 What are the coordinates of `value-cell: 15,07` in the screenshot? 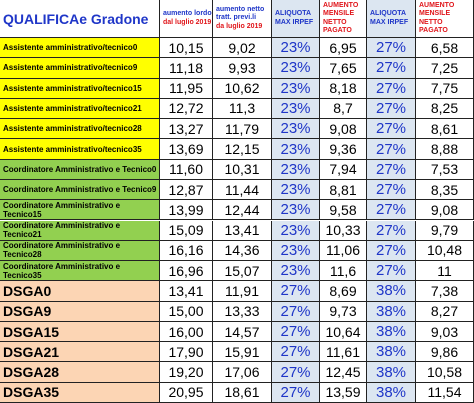 It's located at (242, 271).